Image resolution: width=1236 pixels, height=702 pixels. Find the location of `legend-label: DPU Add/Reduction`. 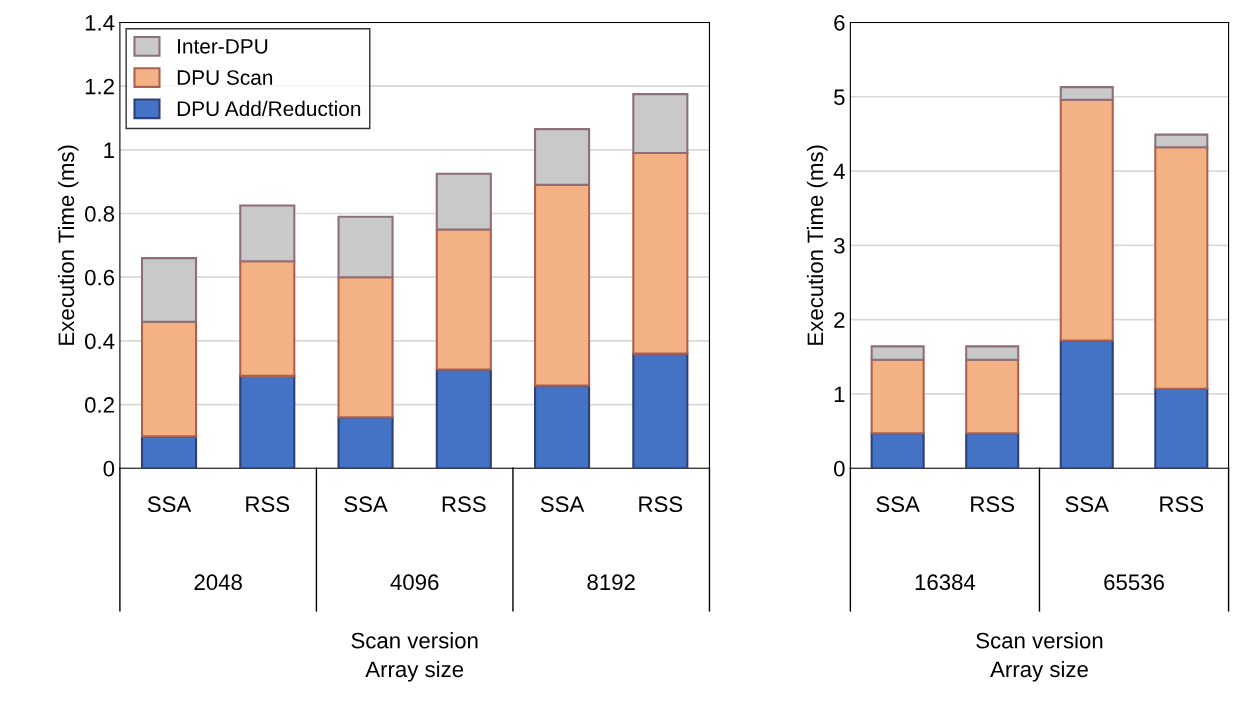

legend-label: DPU Add/Reduction is located at coordinates (269, 108).